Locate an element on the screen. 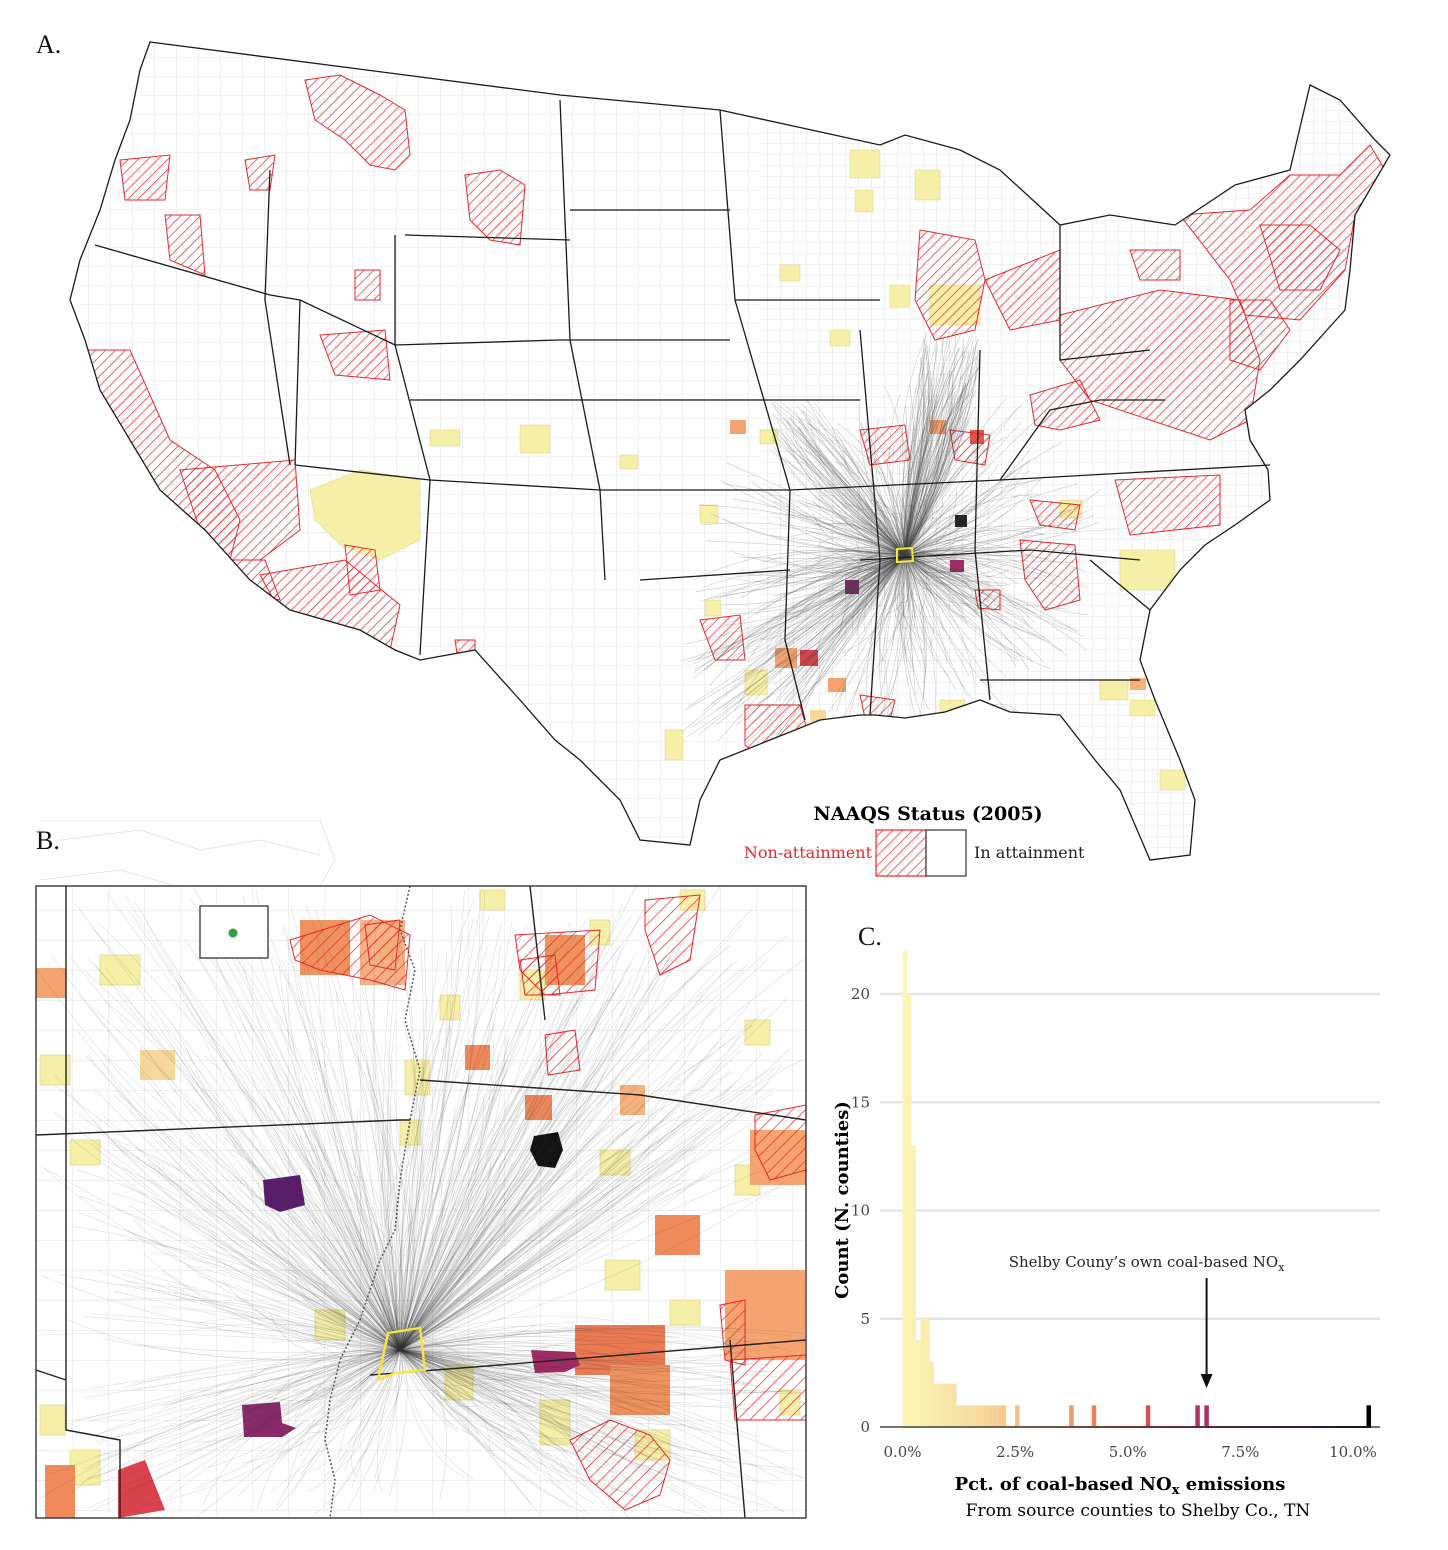  chart-y-ticks: 0 5 10 15 20 is located at coordinates (860, 1210).